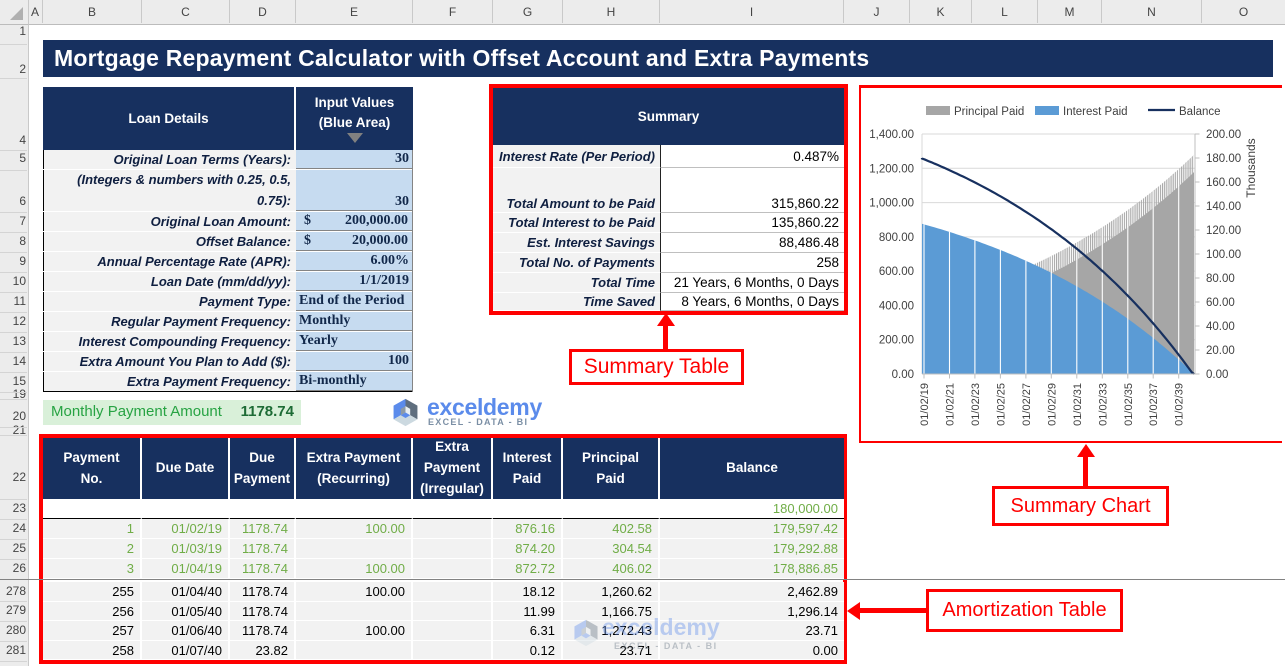  Describe the element at coordinates (1103, 404) in the screenshot. I see `svg-text: 01/02/33` at that location.